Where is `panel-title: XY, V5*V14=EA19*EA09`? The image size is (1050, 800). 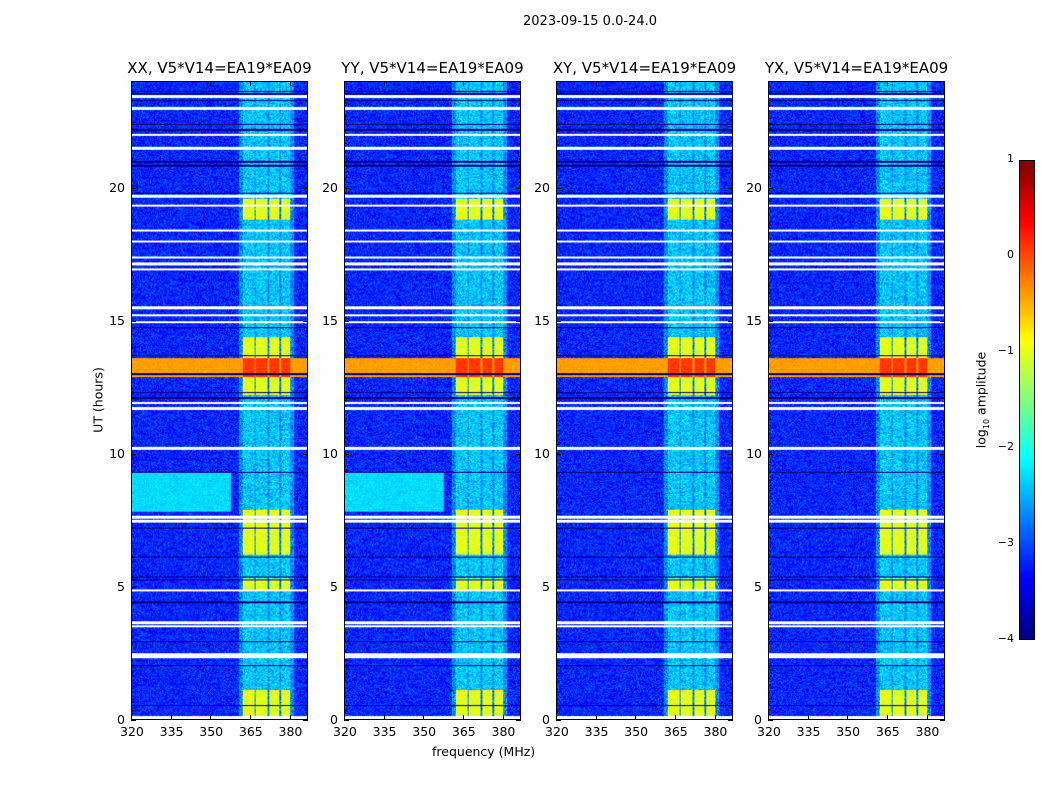
panel-title: XY, V5*V14=EA19*EA09 is located at coordinates (644, 68).